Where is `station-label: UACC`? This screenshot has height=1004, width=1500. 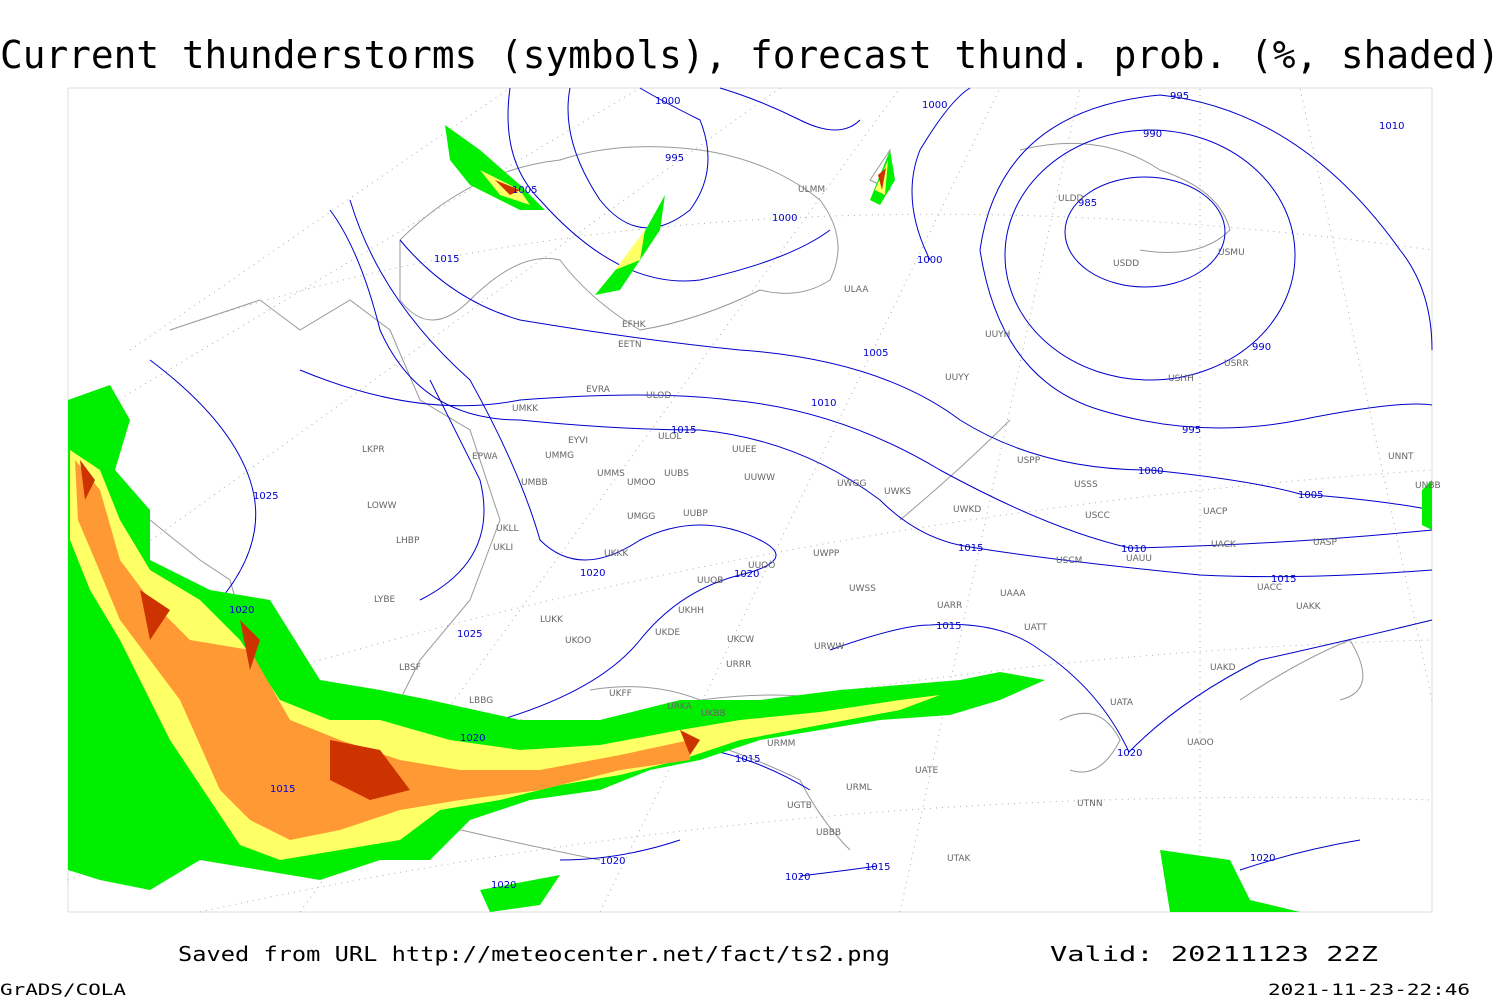
station-label: UACC is located at coordinates (1269, 588).